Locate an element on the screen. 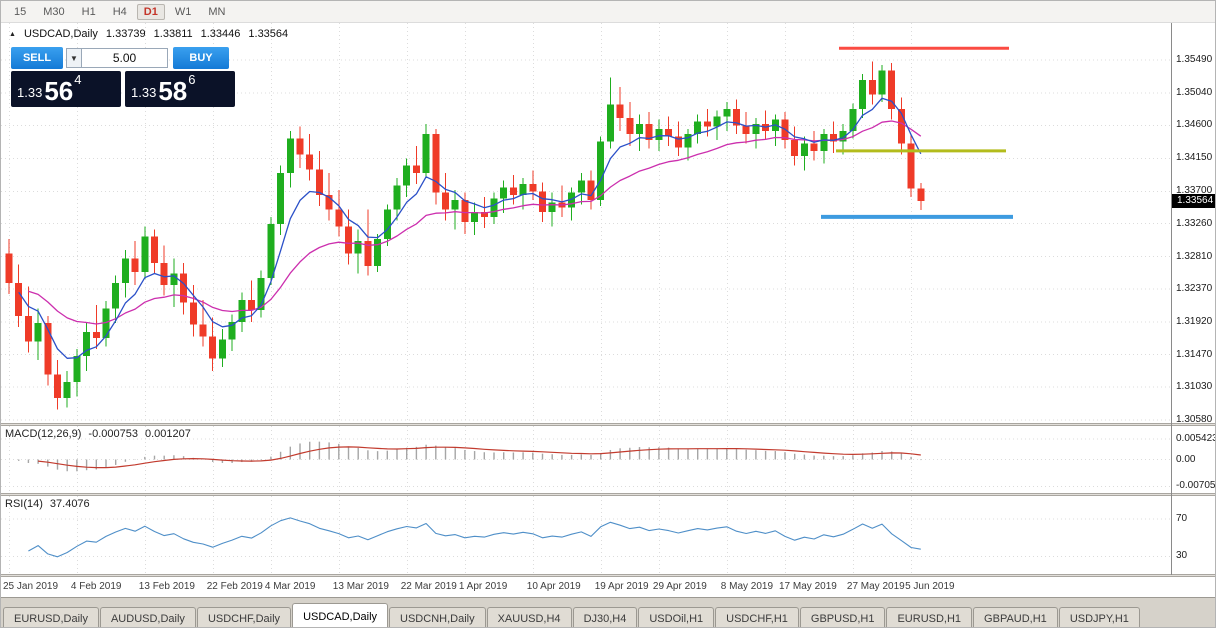 Image resolution: width=1216 pixels, height=628 pixels. rsi-axis-label: 70 is located at coordinates (1182, 519).